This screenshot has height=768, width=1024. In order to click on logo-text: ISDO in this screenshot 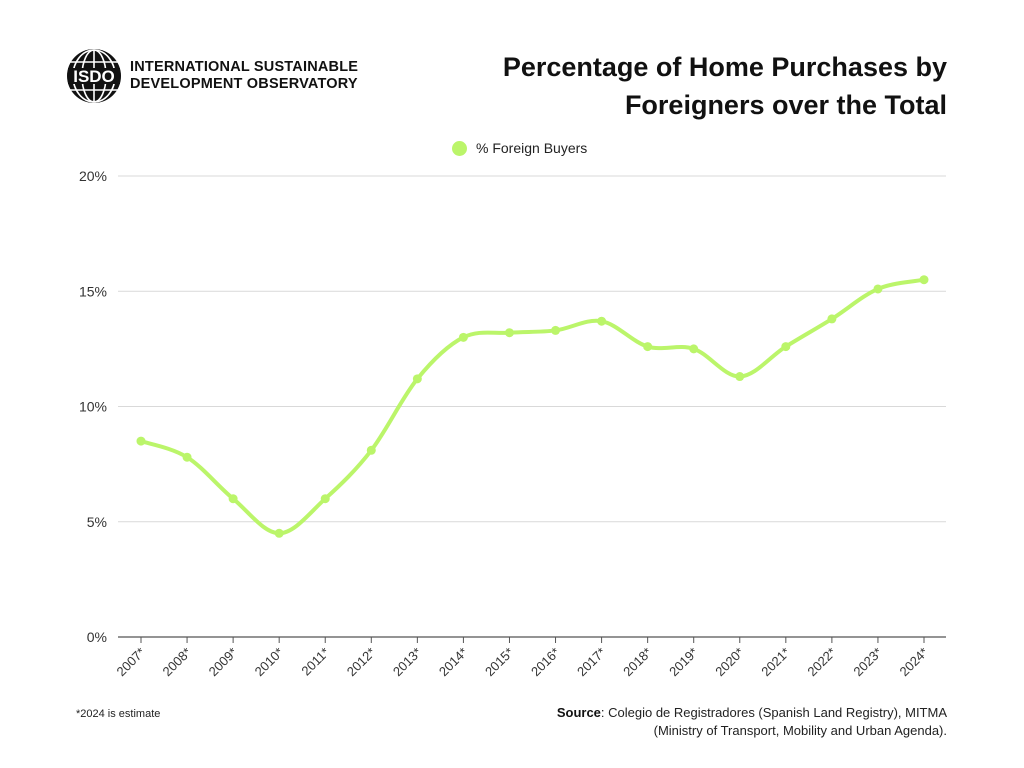, I will do `click(94, 76)`.